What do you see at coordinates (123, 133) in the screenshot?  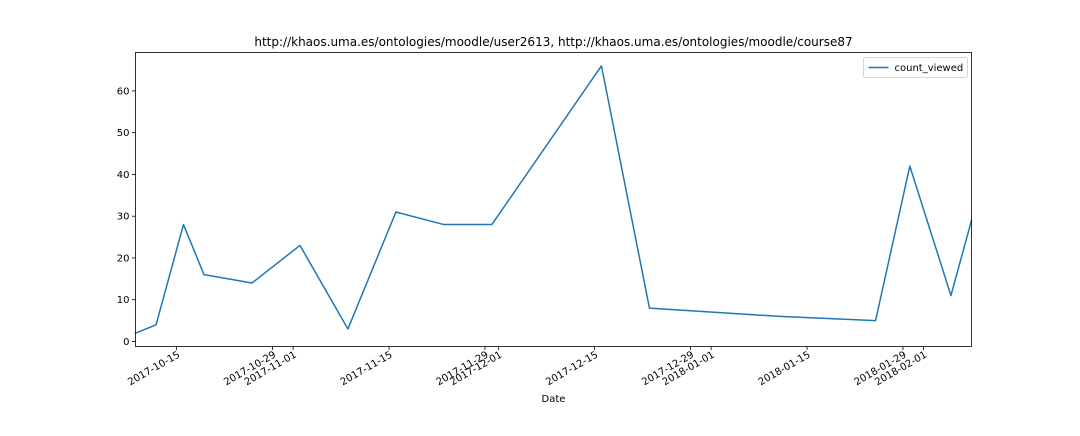 I see `y-tick-label: 50` at bounding box center [123, 133].